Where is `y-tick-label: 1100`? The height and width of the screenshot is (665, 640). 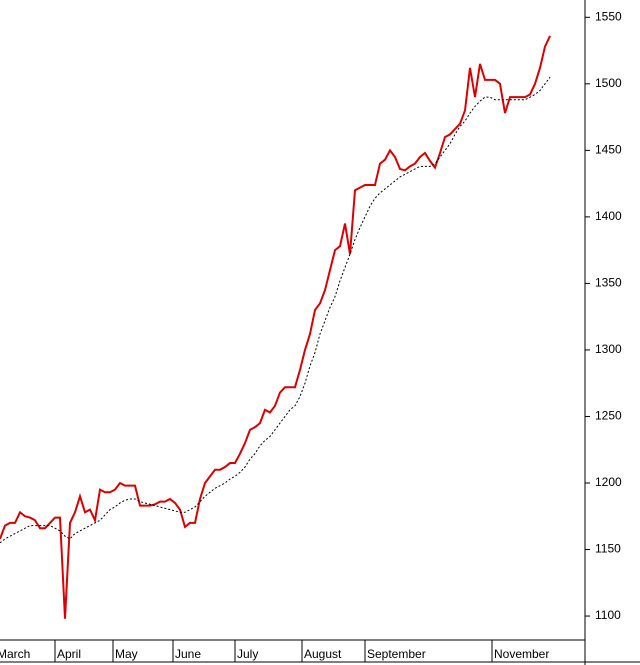 y-tick-label: 1100 is located at coordinates (608, 615).